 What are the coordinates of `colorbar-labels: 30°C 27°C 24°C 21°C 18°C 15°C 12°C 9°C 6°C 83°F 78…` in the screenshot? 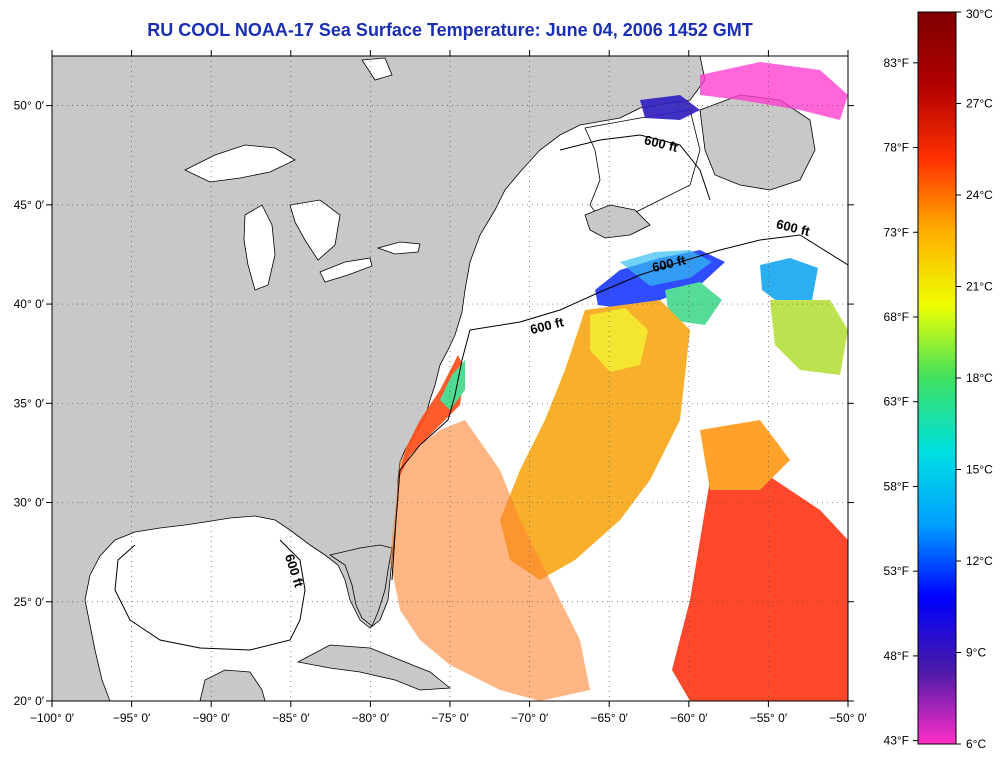 It's located at (939, 379).